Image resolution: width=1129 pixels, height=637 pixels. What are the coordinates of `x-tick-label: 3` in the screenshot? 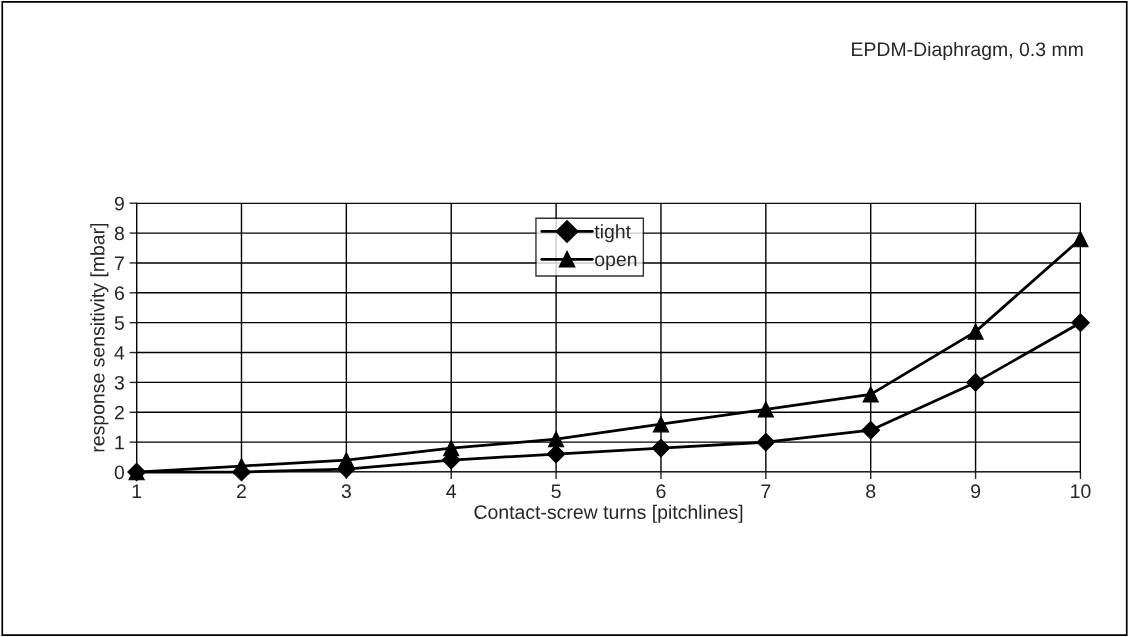 It's located at (346, 491).